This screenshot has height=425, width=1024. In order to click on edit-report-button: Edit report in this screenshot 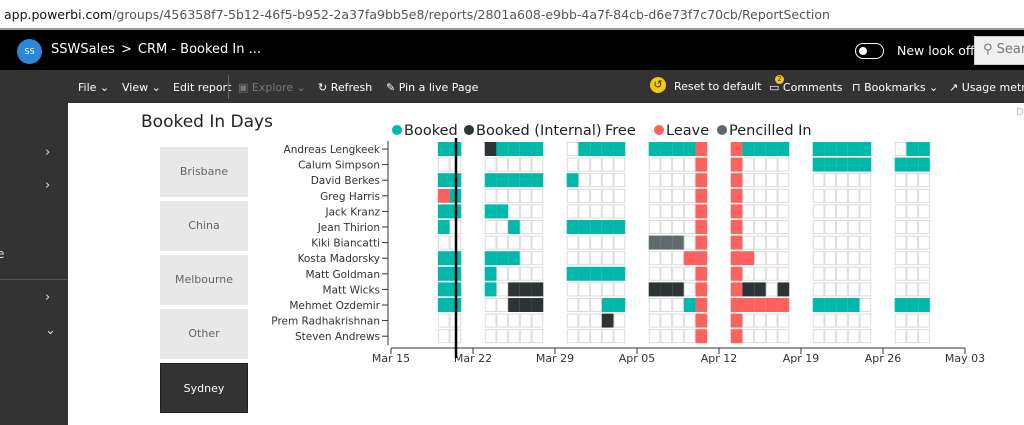, I will do `click(202, 87)`.